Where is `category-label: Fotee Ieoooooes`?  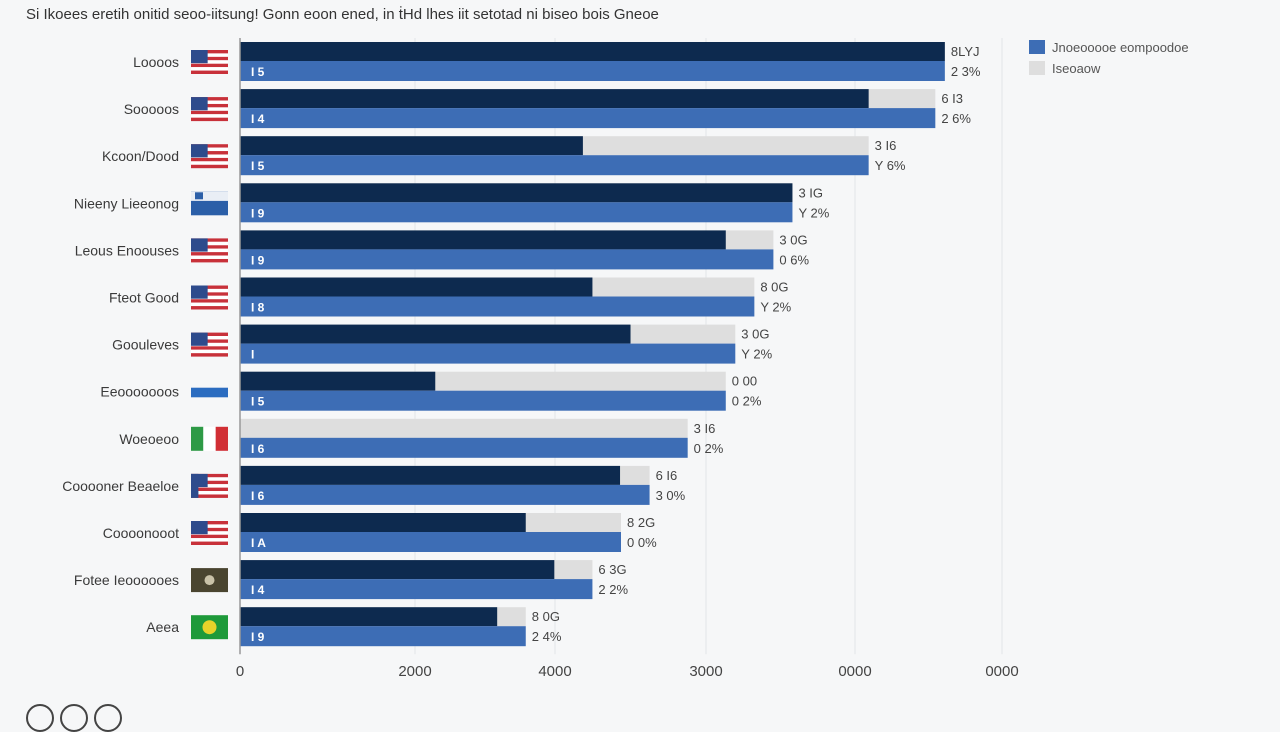 category-label: Fotee Ieoooooes is located at coordinates (126, 580).